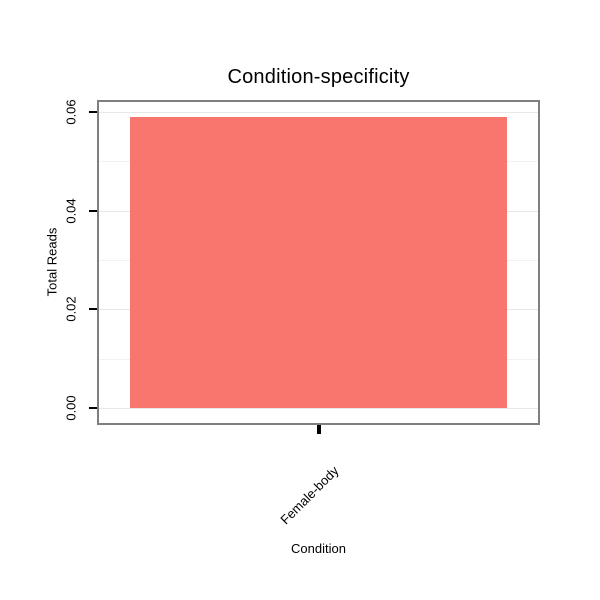 The height and width of the screenshot is (600, 600). Describe the element at coordinates (71, 210) in the screenshot. I see `y-tick-label: 0.04` at that location.